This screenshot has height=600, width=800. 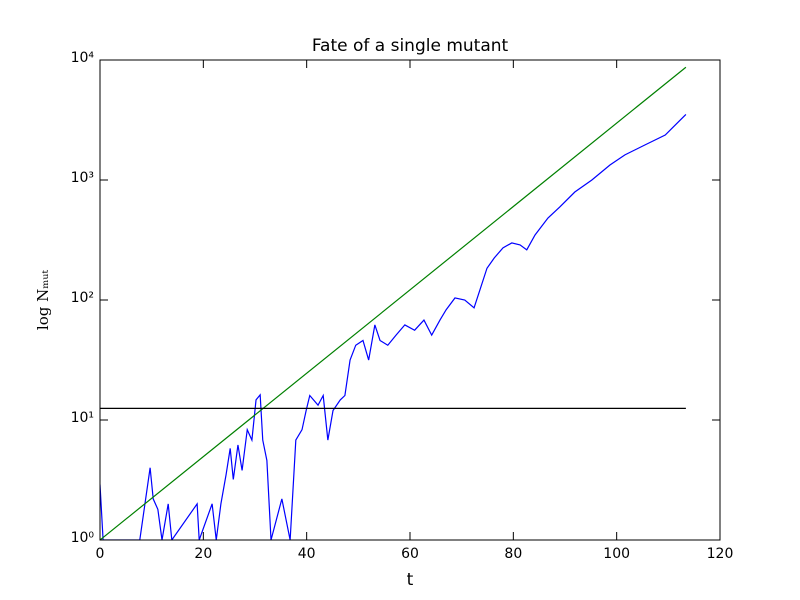 I want to click on y-tick-label: 10⁰, so click(x=83, y=538).